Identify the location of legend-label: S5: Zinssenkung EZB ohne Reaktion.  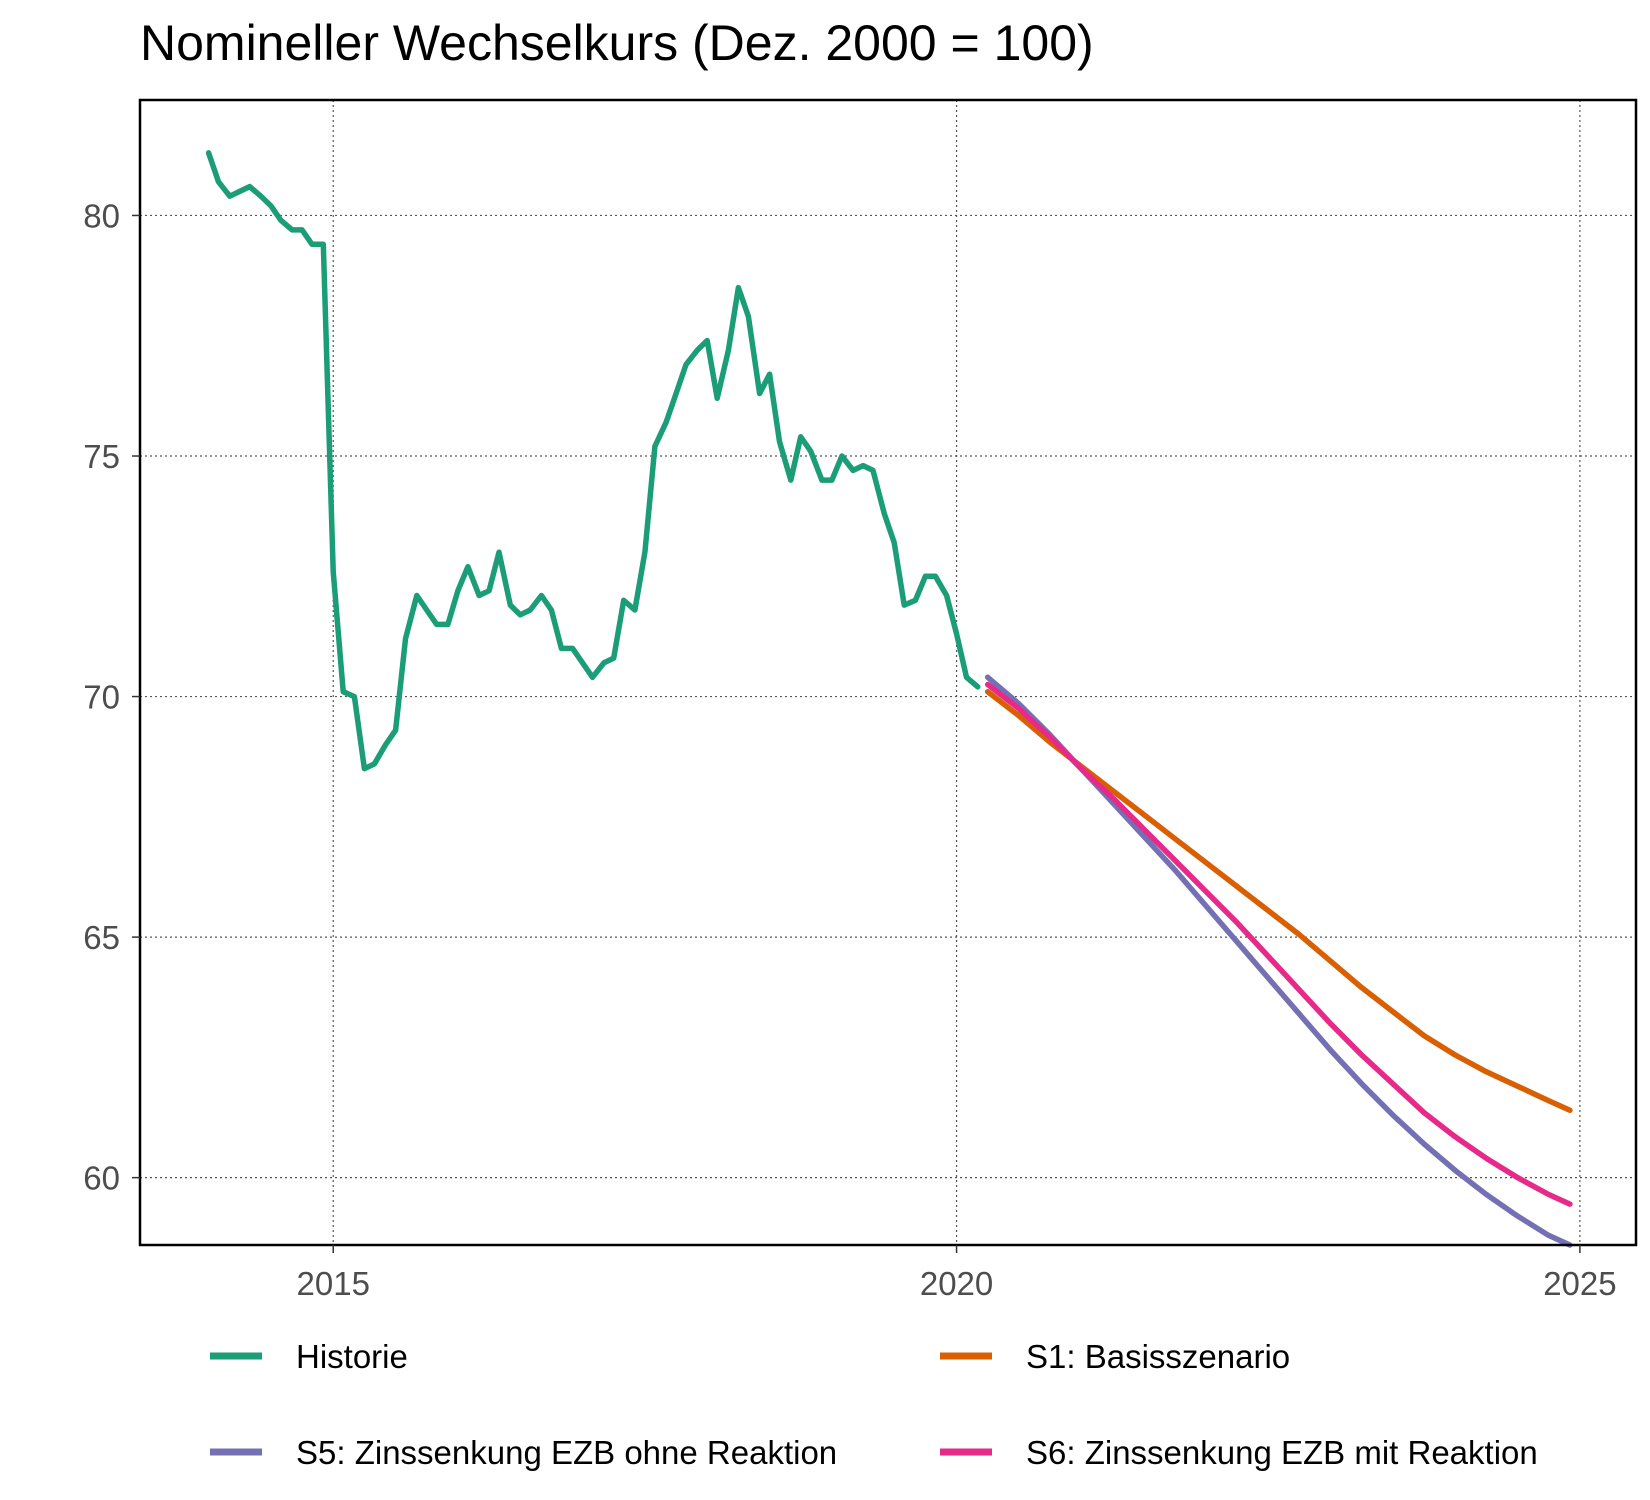
(566, 1452).